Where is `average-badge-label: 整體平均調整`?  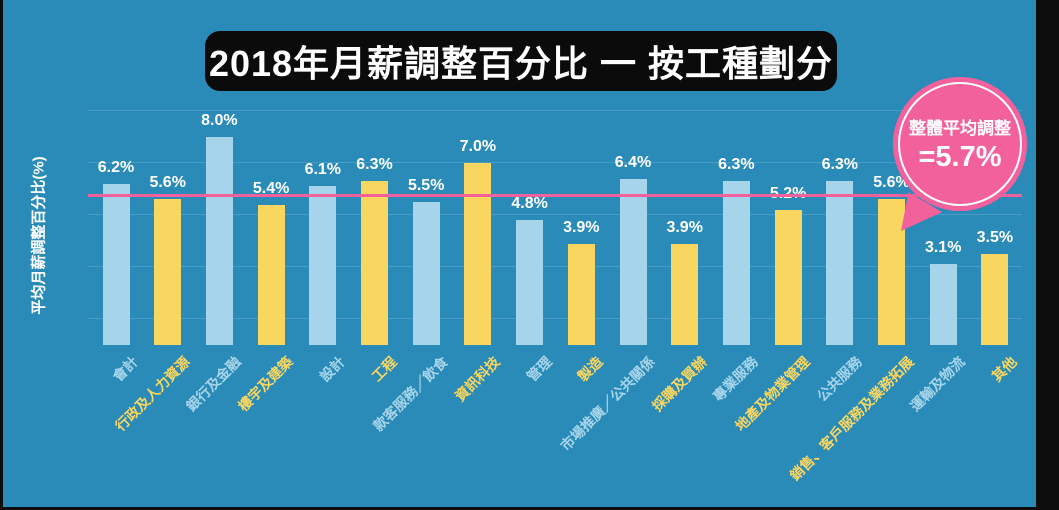
average-badge-label: 整體平均調整 is located at coordinates (960, 128).